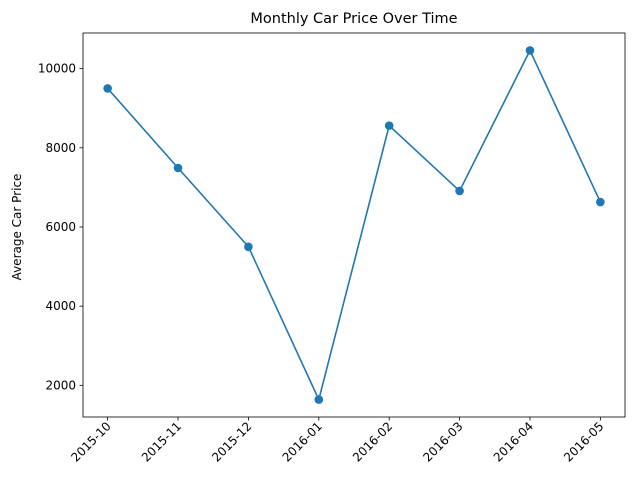 The image size is (638, 487). What do you see at coordinates (60, 306) in the screenshot?
I see `y-tick-label: 4000` at bounding box center [60, 306].